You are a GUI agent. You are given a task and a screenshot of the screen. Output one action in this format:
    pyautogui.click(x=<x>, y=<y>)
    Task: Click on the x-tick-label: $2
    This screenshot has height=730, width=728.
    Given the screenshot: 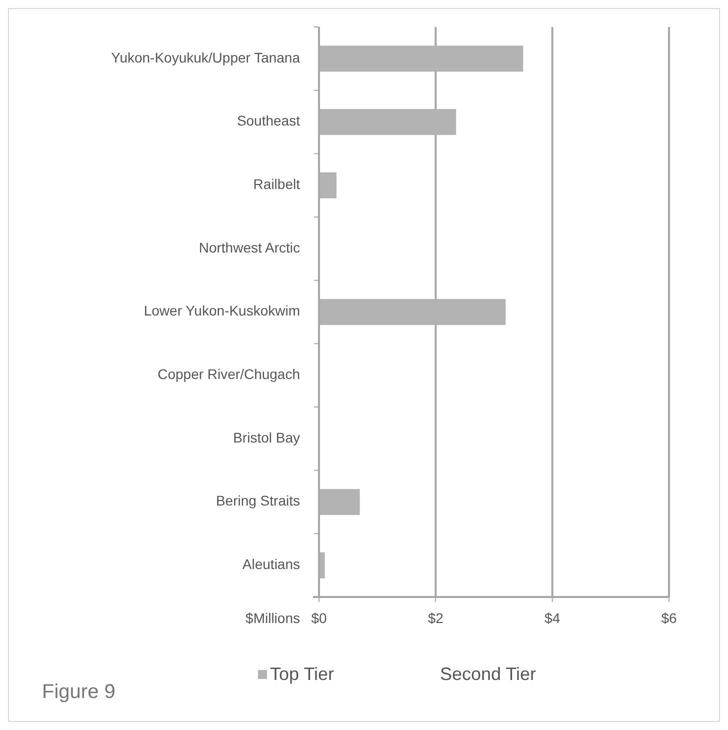 What is the action you would take?
    pyautogui.click(x=436, y=618)
    